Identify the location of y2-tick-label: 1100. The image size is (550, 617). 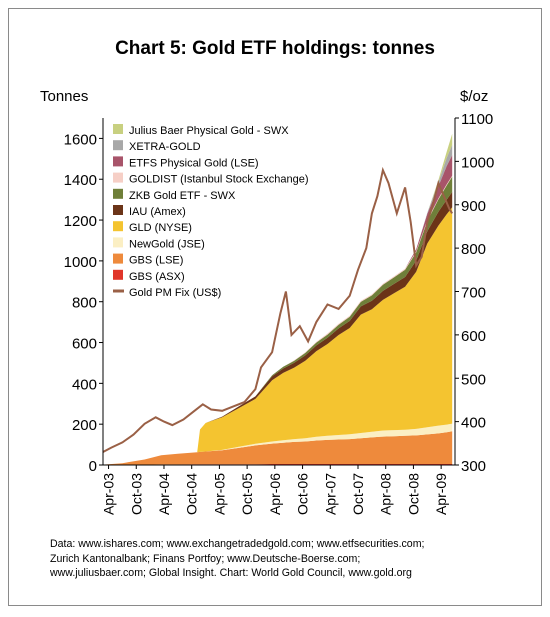
(477, 119).